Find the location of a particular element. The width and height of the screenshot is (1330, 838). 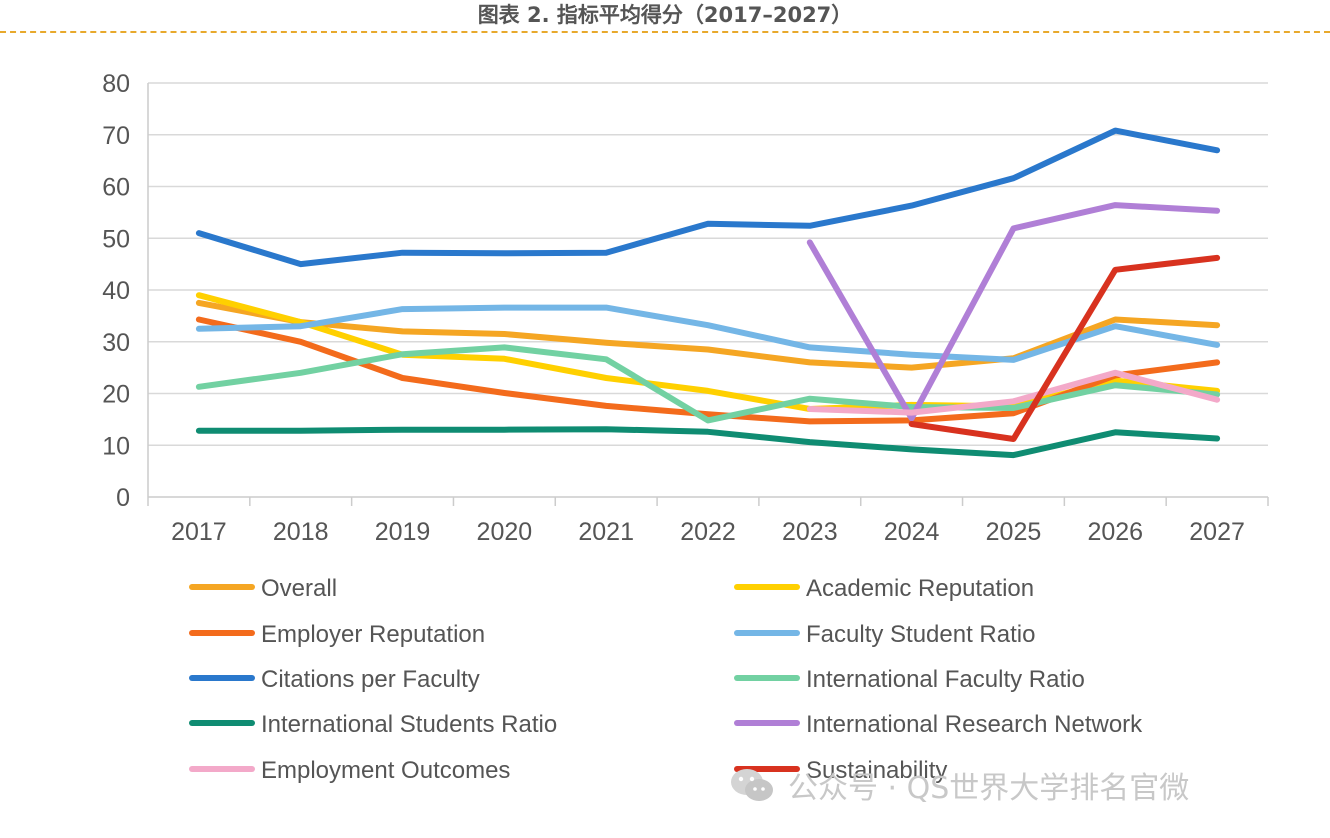

chart-title: 图表 2. 指标平均得分（2017–2027） is located at coordinates (665, 15).